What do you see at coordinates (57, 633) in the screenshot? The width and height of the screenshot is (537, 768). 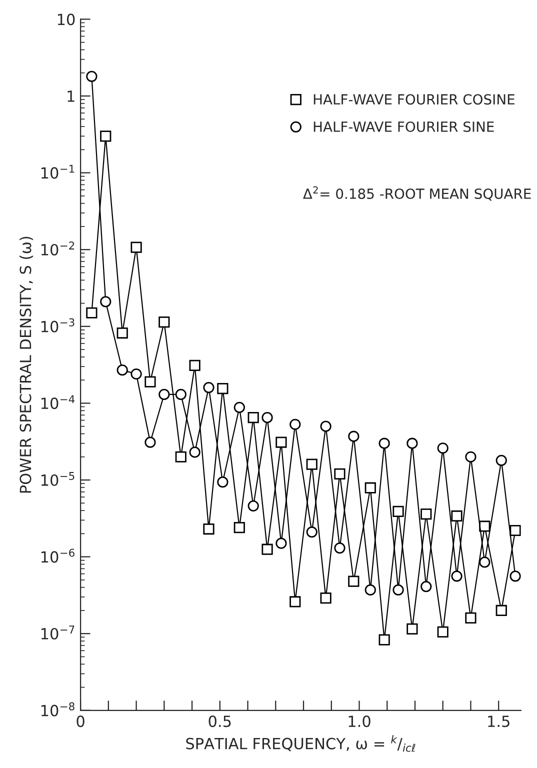 I see `y-tick-label: 10$^{−7}$` at bounding box center [57, 633].